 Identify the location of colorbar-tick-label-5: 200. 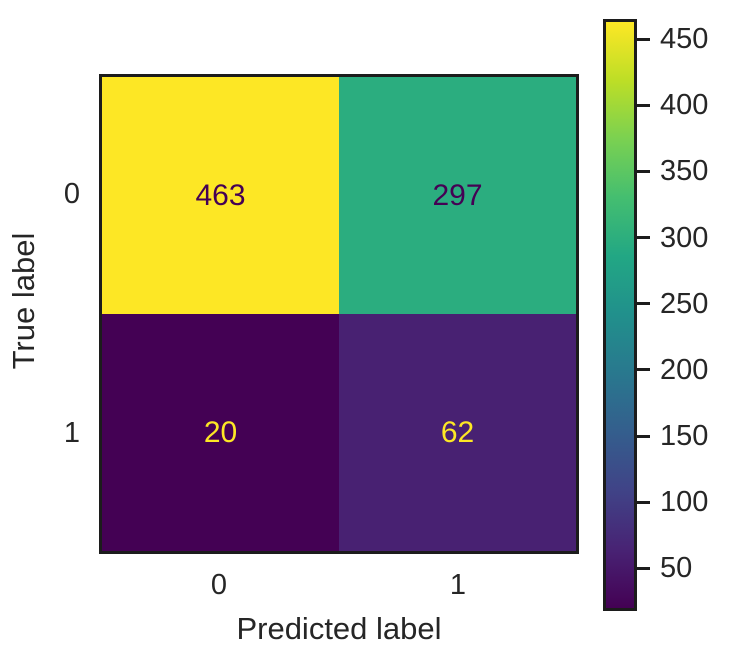
(684, 369).